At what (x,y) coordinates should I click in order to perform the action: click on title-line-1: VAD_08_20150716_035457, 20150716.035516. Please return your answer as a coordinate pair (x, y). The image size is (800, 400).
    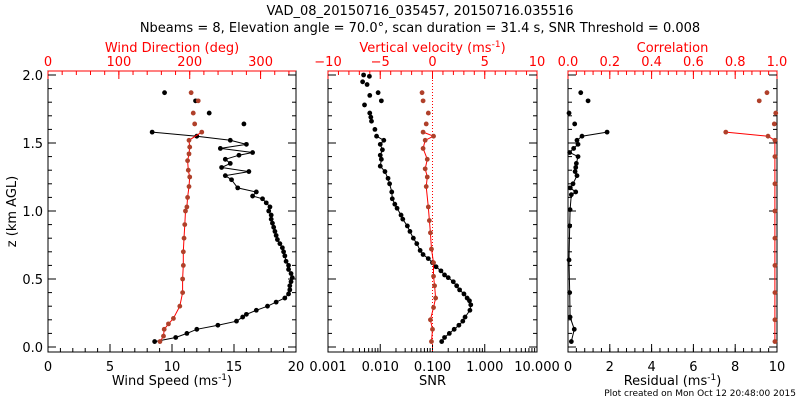
    Looking at the image, I should click on (420, 11).